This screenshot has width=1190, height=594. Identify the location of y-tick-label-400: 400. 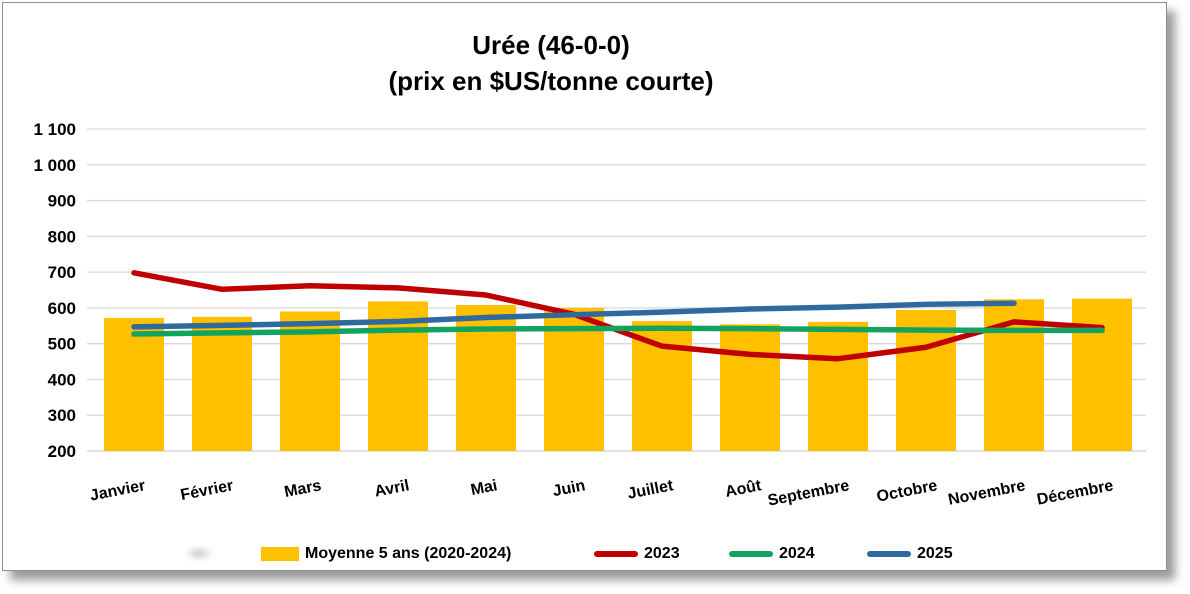
(62, 379).